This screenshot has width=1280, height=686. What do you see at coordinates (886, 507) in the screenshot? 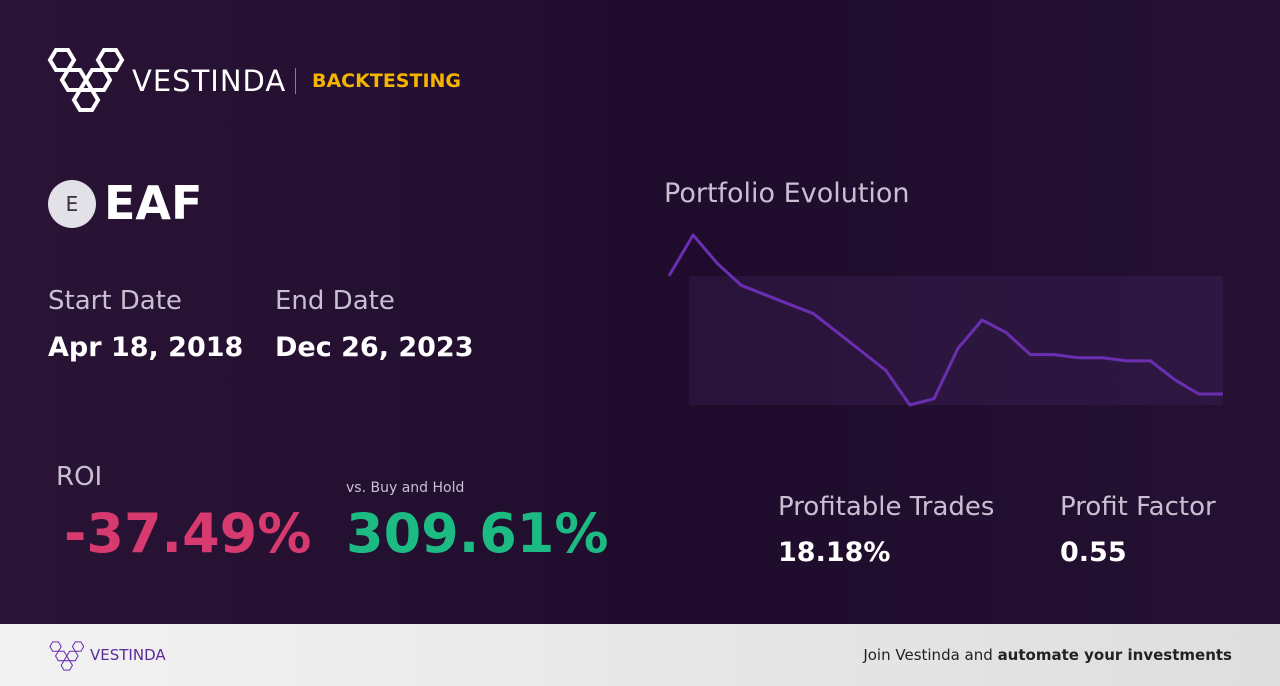
I see `profitable-label: Profitable Trades` at bounding box center [886, 507].